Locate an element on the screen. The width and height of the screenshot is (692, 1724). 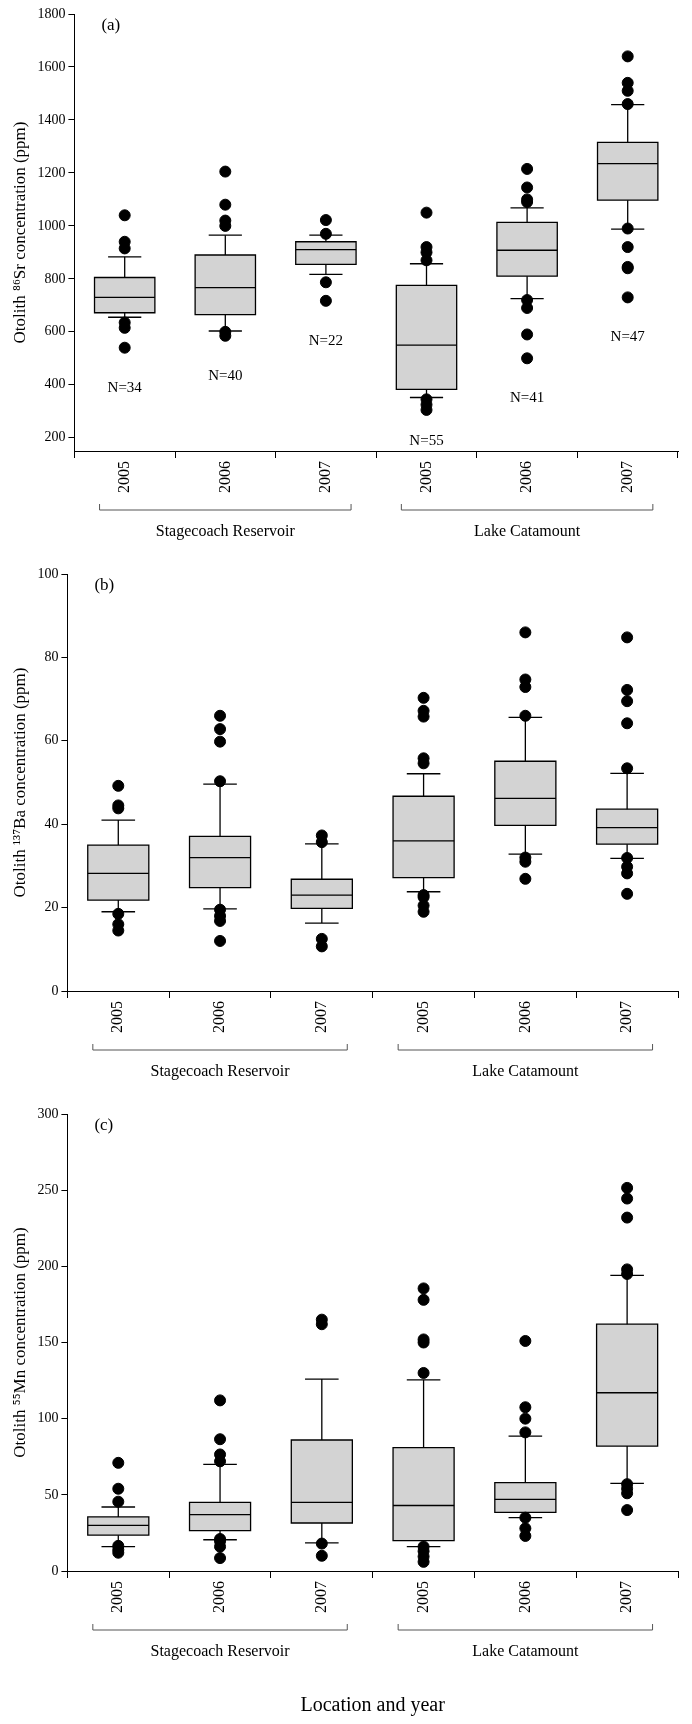
y-tick-label: 600 is located at coordinates (55, 331).